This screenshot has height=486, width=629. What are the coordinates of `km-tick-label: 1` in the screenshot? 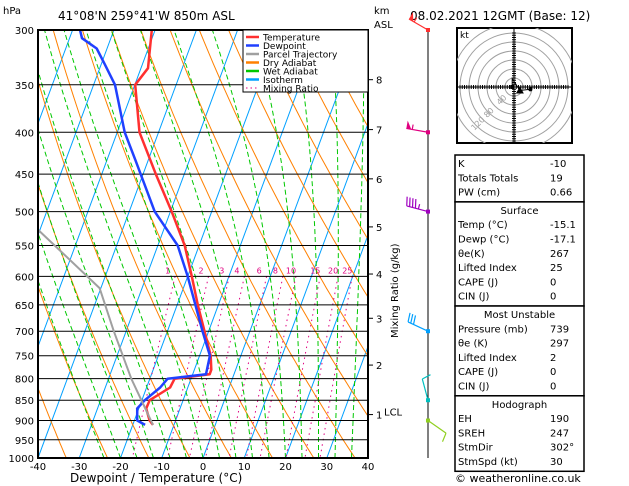 It's located at (379, 416).